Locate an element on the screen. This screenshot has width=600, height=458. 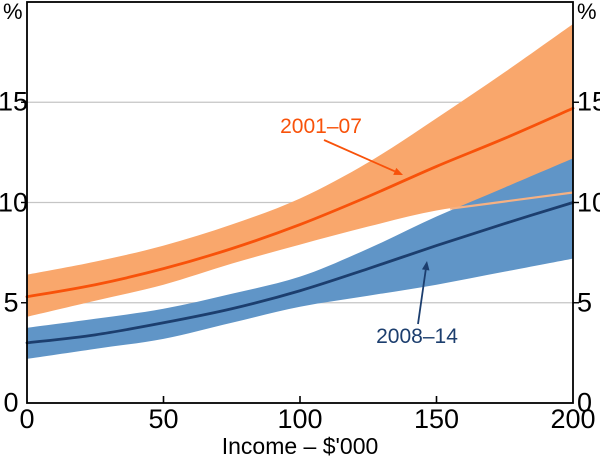
y-tick-label-left-5: 5 is located at coordinates (11, 302).